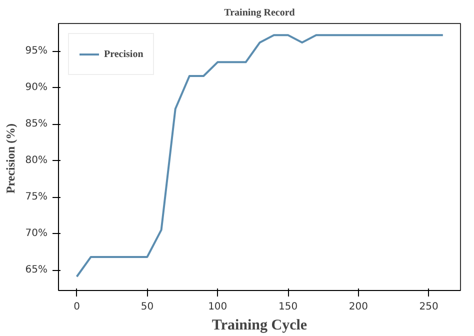 This screenshot has width=474, height=336. I want to click on legend-label: Precision, so click(124, 54).